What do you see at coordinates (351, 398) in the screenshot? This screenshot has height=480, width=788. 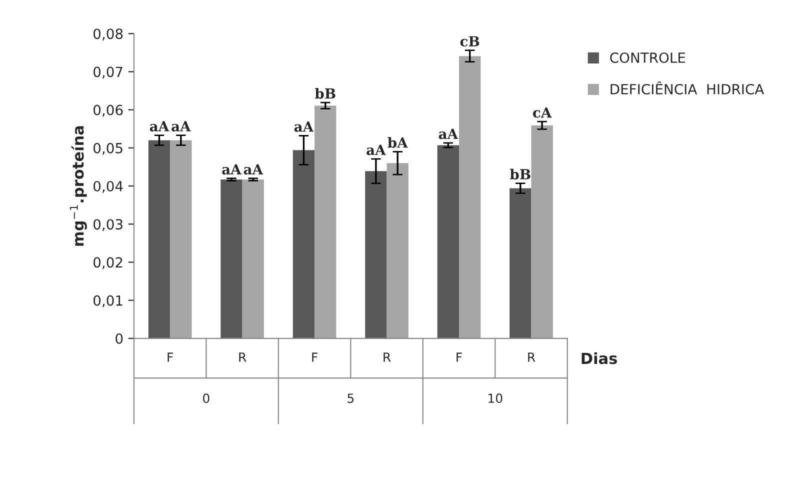 I see `text: 5` at bounding box center [351, 398].